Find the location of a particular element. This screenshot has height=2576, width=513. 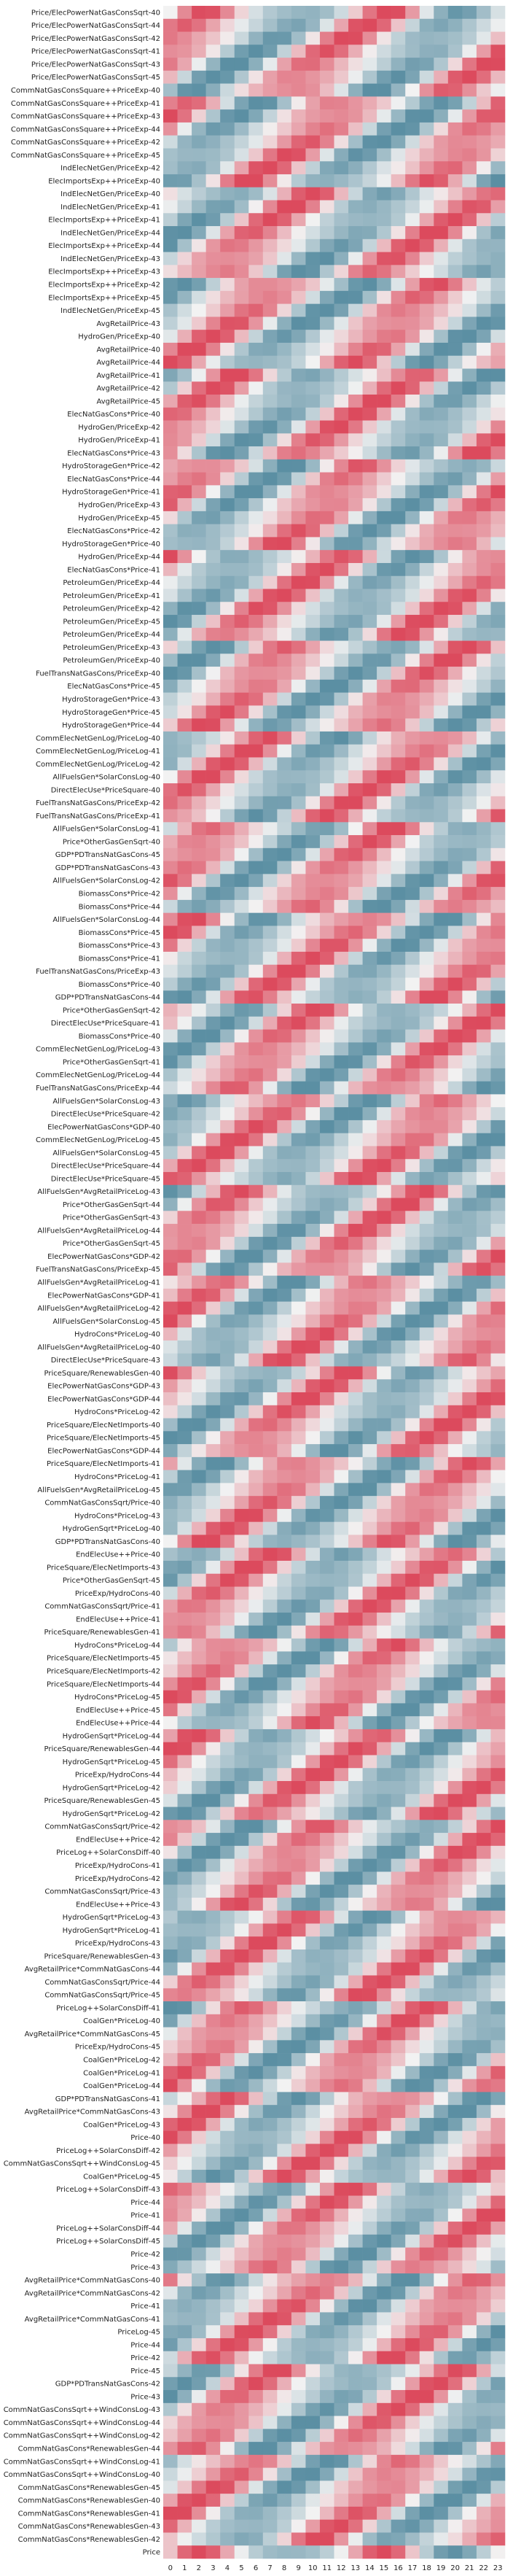

row-tick-label: PriceLog++SolarConsDiff-40 is located at coordinates (108, 1853).